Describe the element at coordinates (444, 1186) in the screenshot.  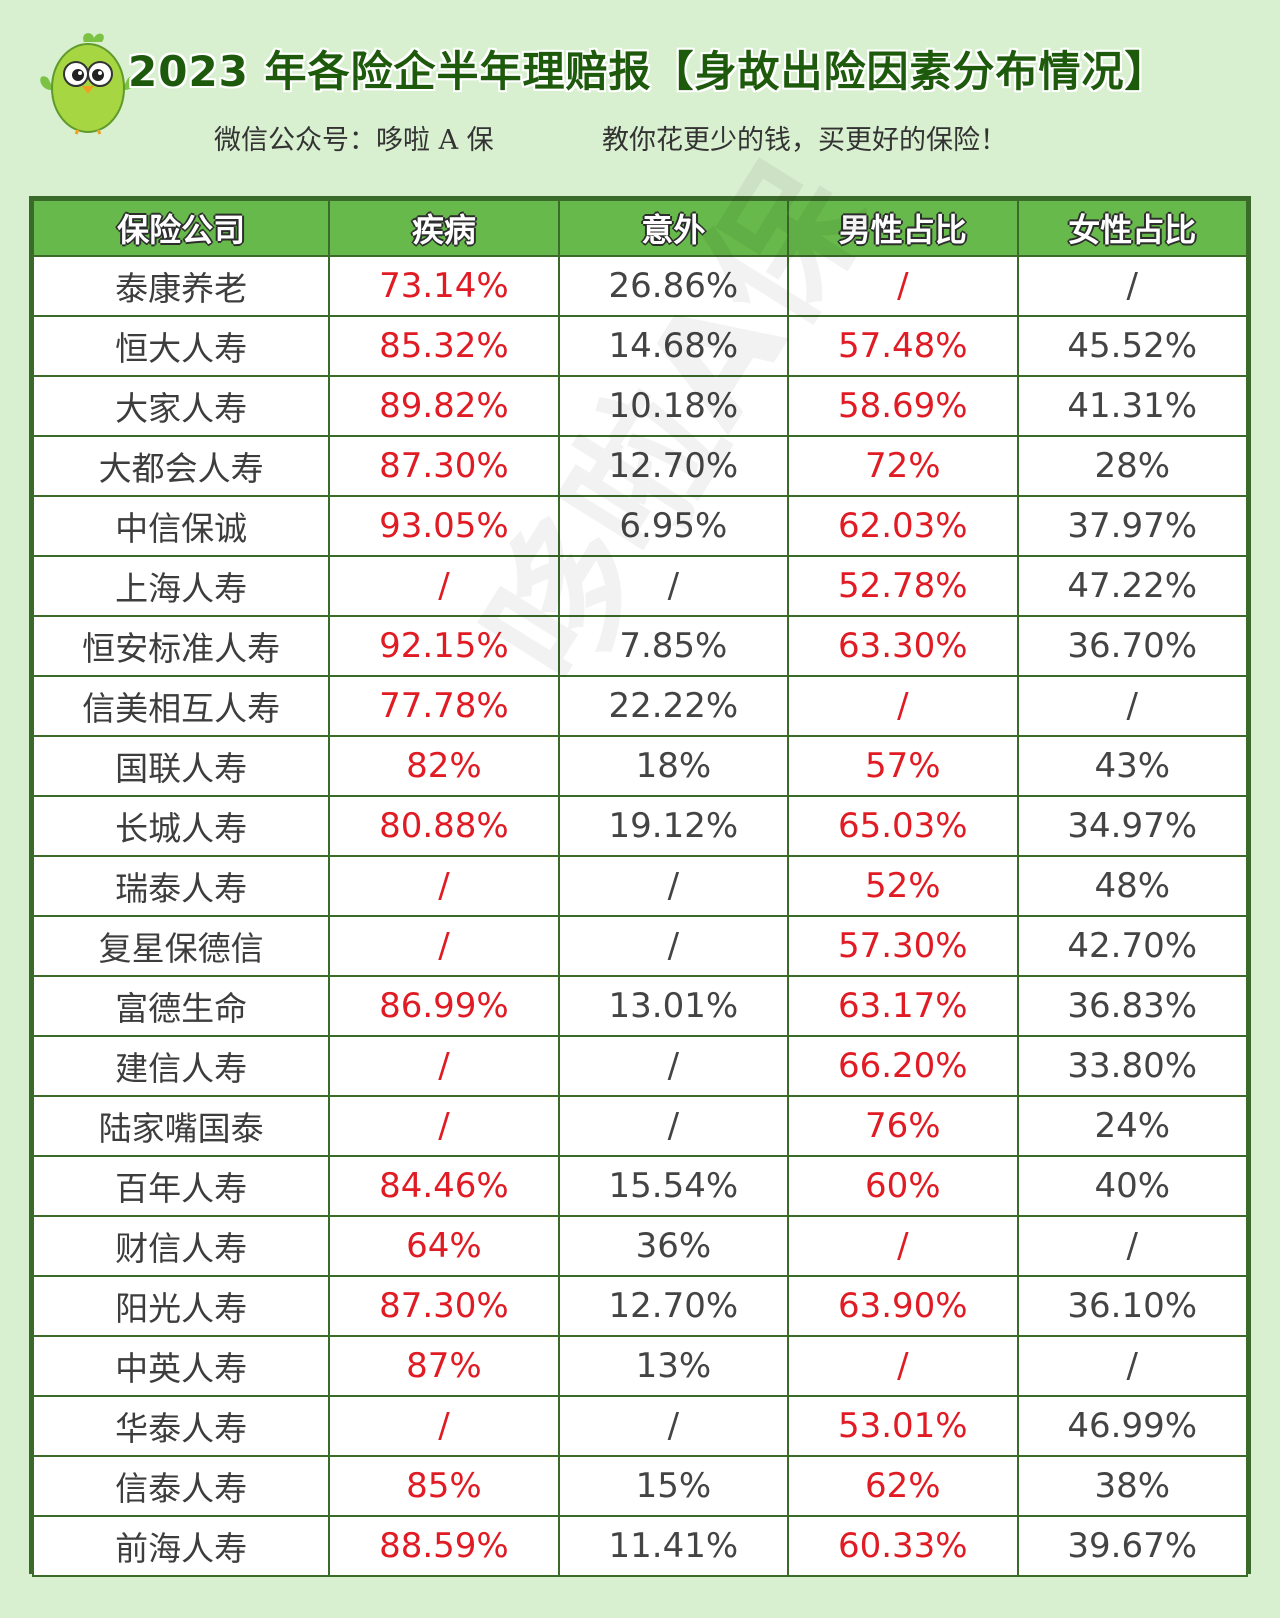
I see `disease-ratio-cell: 84.46%` at that location.